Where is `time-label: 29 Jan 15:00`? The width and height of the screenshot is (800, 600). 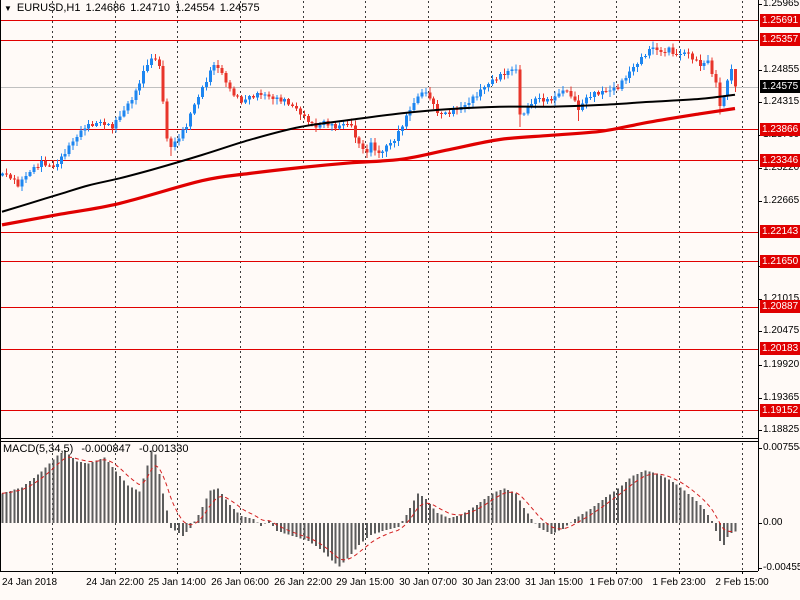
time-label: 29 Jan 15:00 is located at coordinates (365, 582).